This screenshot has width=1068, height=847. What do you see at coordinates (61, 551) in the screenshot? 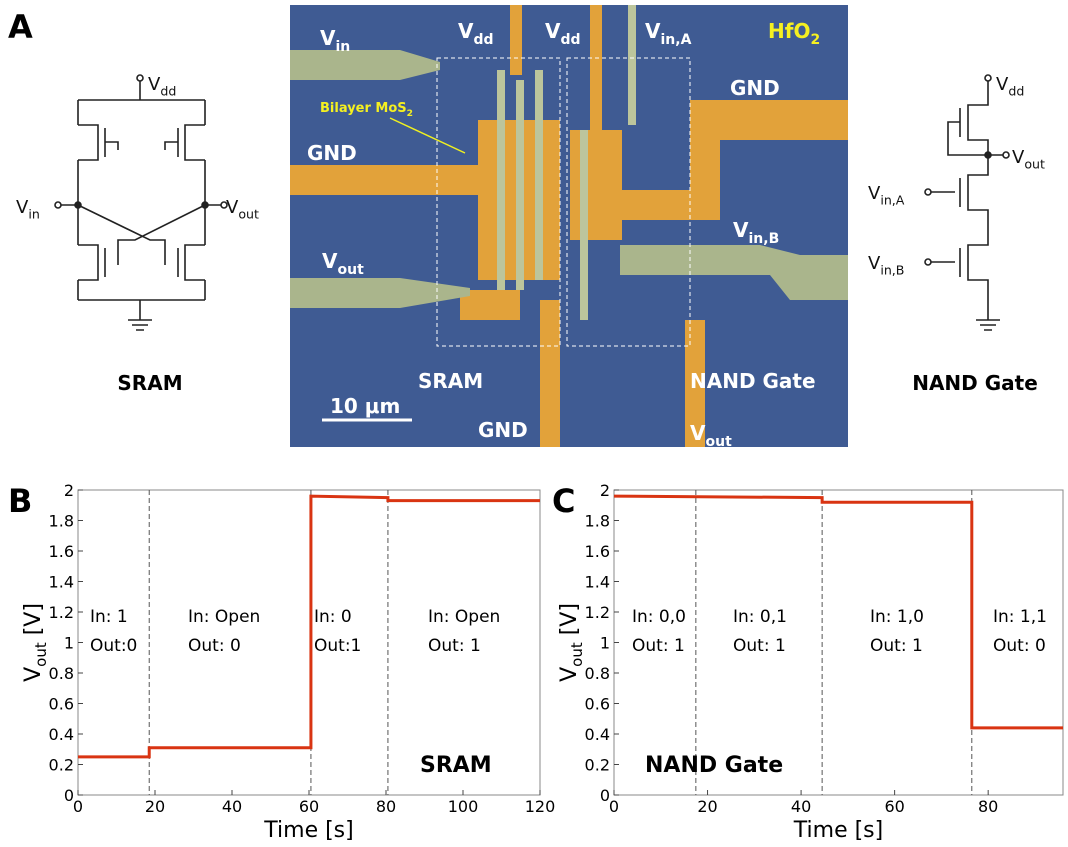
I see `y-tick-label: 1.6` at bounding box center [61, 551].